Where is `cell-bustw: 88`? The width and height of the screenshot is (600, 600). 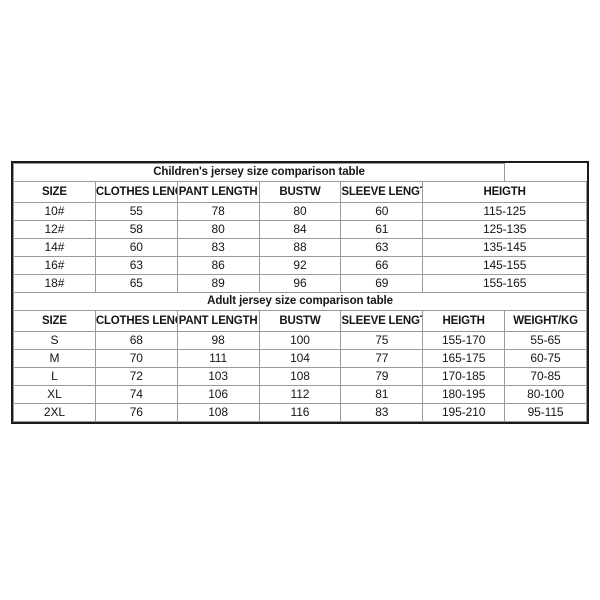
cell-bustw: 88 is located at coordinates (300, 247).